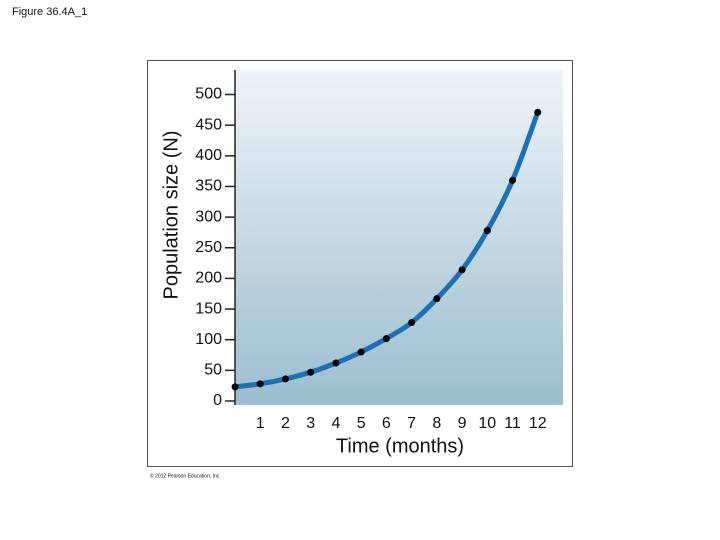 The width and height of the screenshot is (720, 540). I want to click on y-axis-title: Population size (N), so click(171, 215).